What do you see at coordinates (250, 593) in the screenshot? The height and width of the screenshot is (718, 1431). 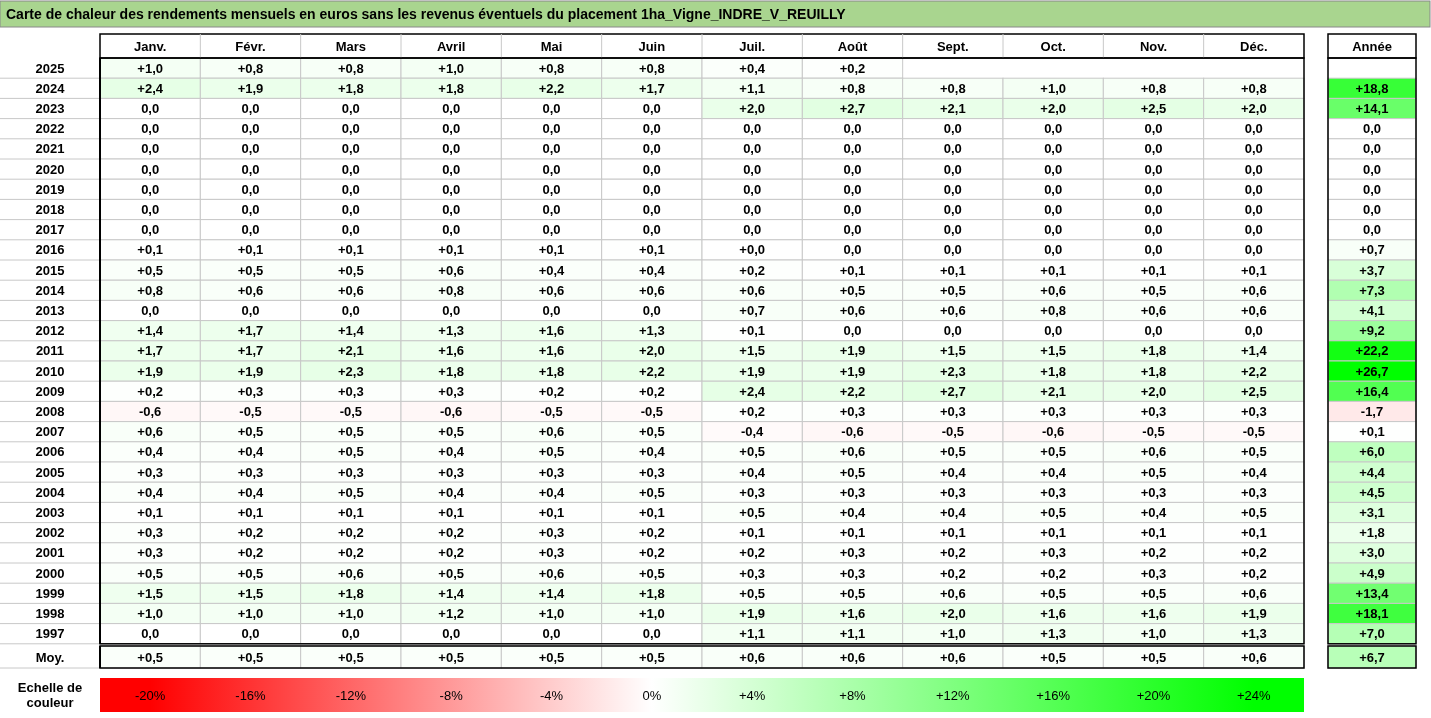 I see `data-label: +1,5` at bounding box center [250, 593].